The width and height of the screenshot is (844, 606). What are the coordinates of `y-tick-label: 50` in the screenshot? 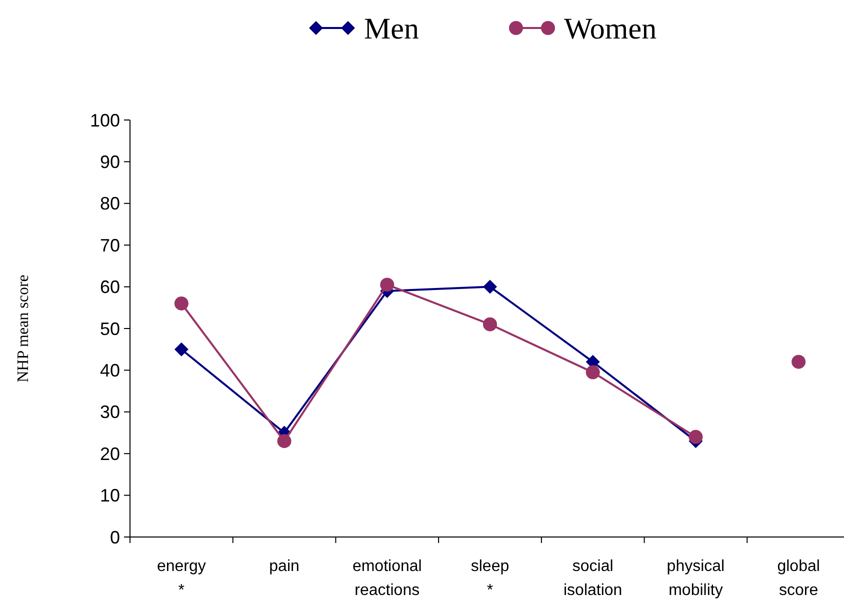 It's located at (110, 328).